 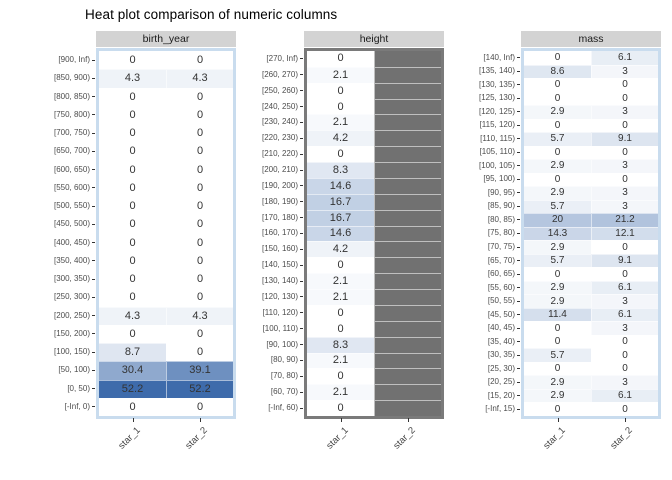 What do you see at coordinates (484, 369) in the screenshot?
I see `y-axis-bin-label: [25, 30)` at bounding box center [484, 369].